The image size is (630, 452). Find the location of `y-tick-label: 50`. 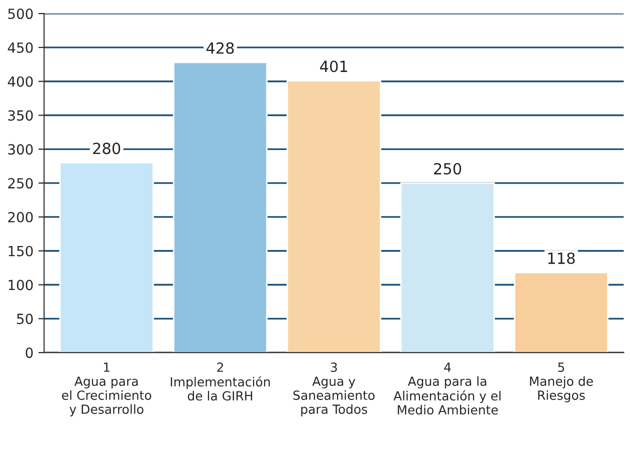

y-tick-label: 50 is located at coordinates (25, 319).